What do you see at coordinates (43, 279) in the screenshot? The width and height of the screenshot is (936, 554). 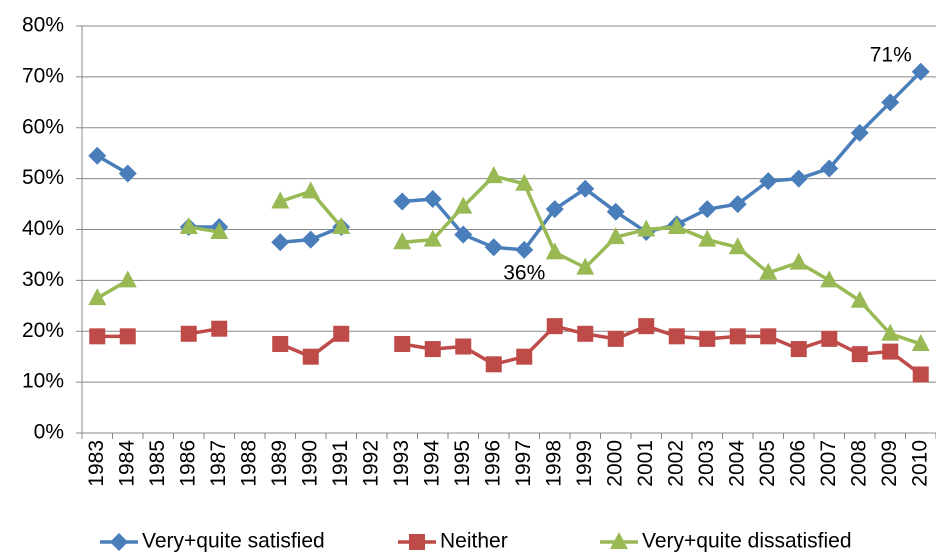 I see `y-tick-label: 30%` at bounding box center [43, 279].